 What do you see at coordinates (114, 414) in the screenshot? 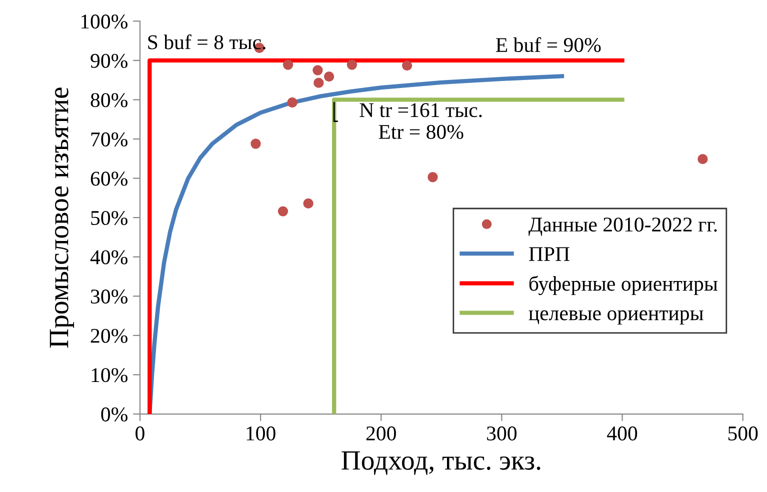
I see `y-tick-label: 0%` at bounding box center [114, 414].